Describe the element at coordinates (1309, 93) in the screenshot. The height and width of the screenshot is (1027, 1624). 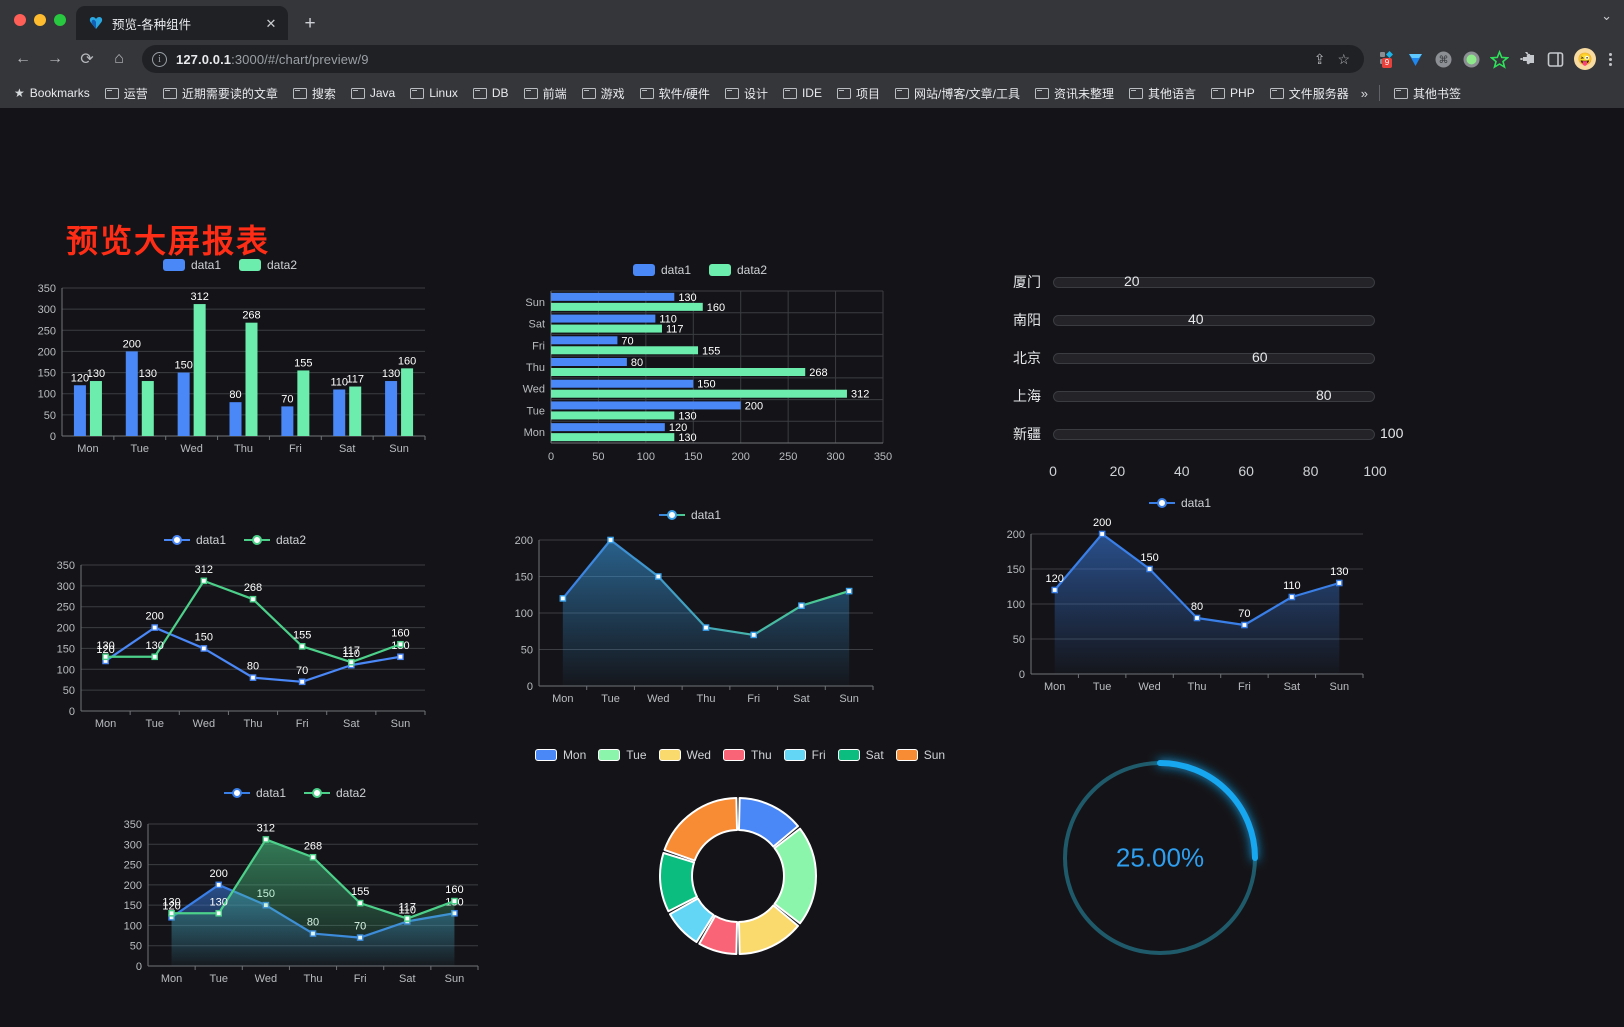
I see `bookmark-item: 文件服务器` at that location.